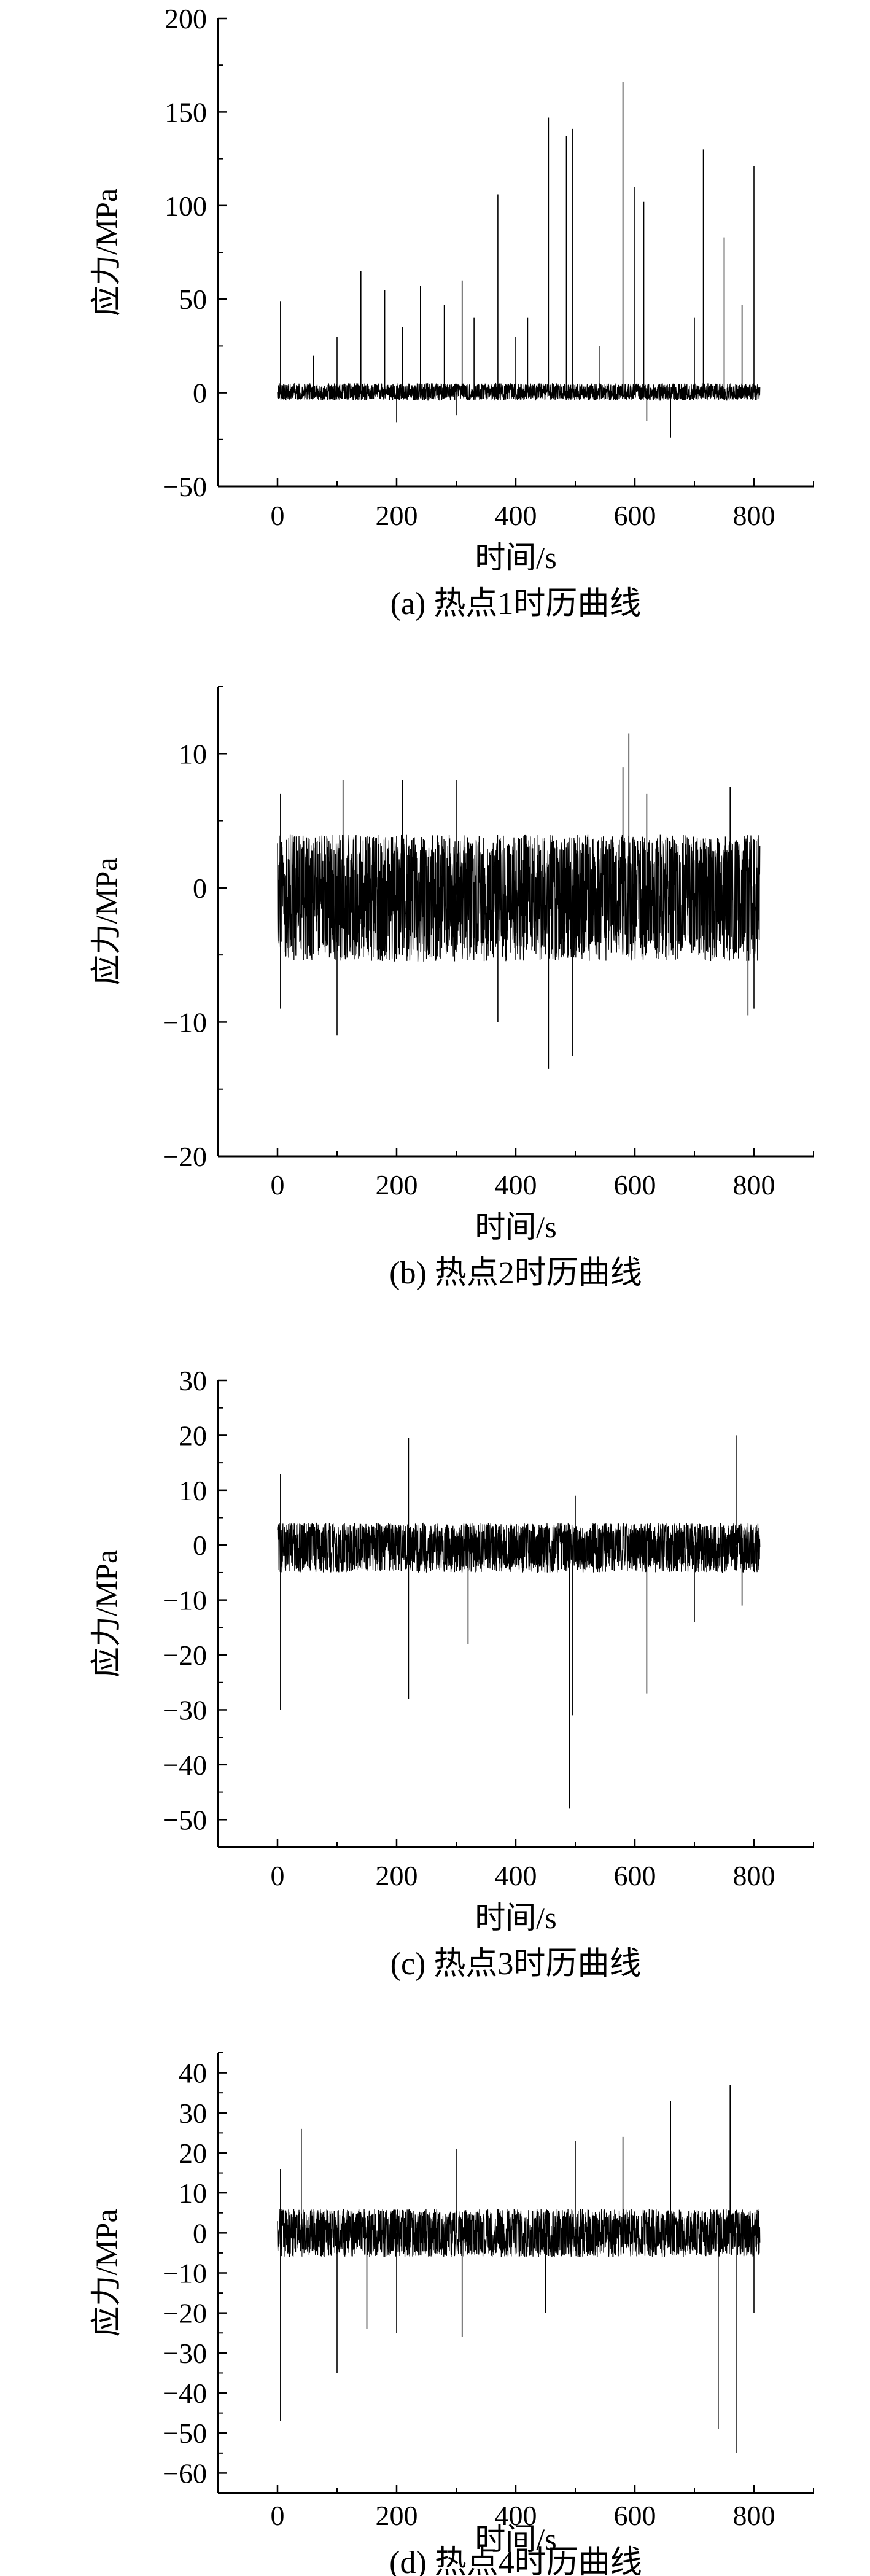 Image resolution: width=870 pixels, height=2576 pixels. I want to click on chart-caption: (c) 热点3时历曲线, so click(516, 1964).